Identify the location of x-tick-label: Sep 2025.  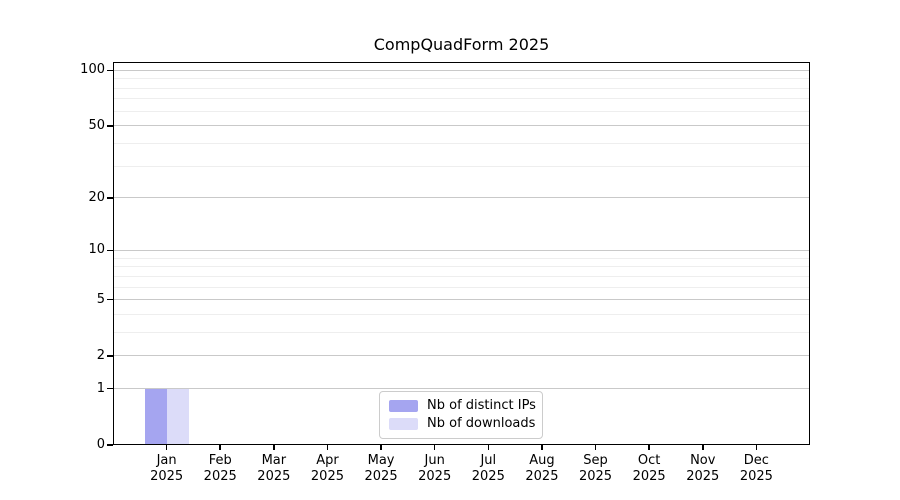
(596, 469).